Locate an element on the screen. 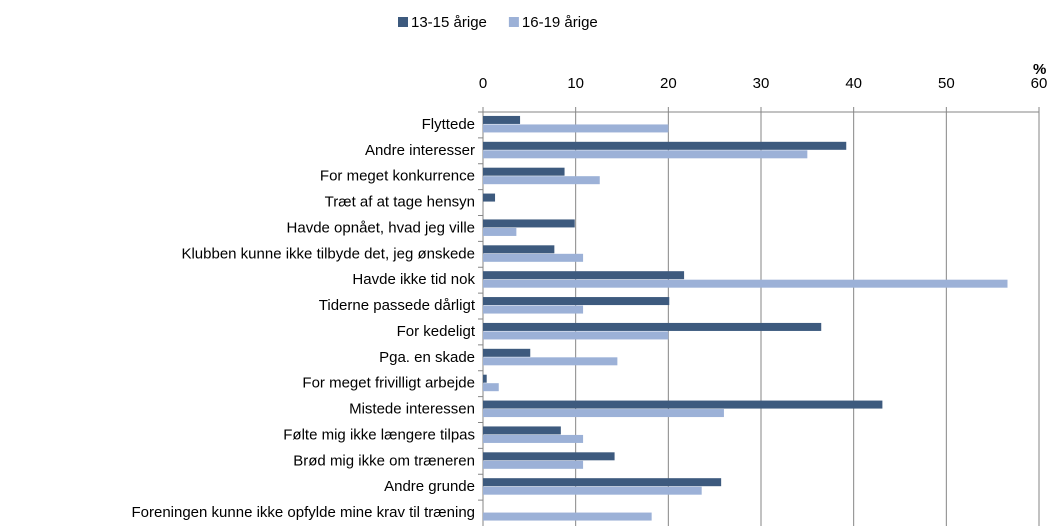 Image resolution: width=1059 pixels, height=531 pixels. y-tick-label: For meget frivilligt arbejde is located at coordinates (388, 383).